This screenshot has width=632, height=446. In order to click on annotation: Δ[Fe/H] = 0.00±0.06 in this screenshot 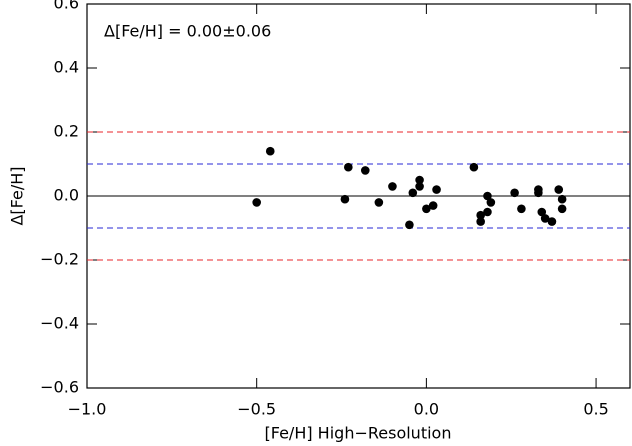, I will do `click(187, 31)`.